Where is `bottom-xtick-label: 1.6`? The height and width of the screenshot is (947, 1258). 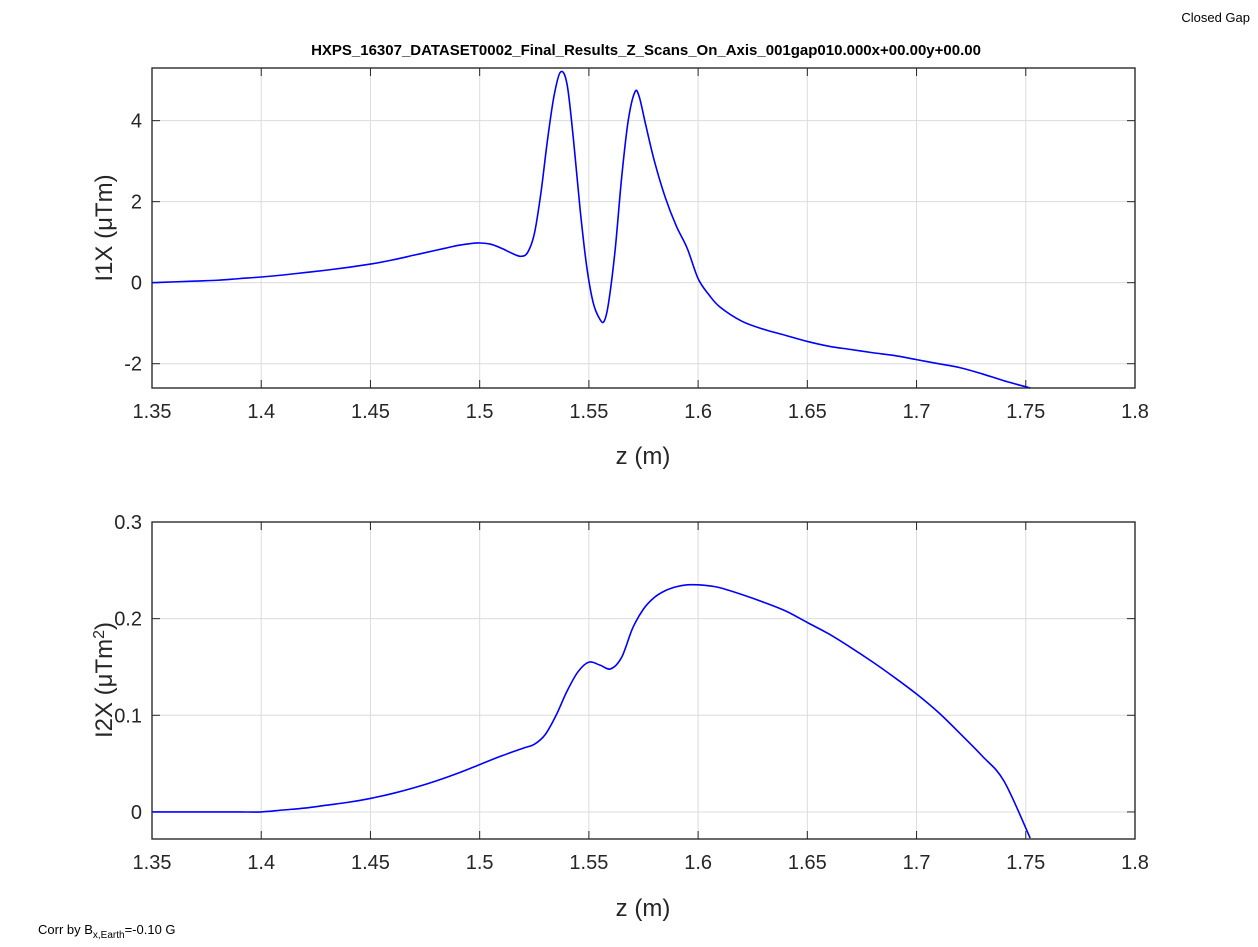
bottom-xtick-label: 1.6 is located at coordinates (698, 863).